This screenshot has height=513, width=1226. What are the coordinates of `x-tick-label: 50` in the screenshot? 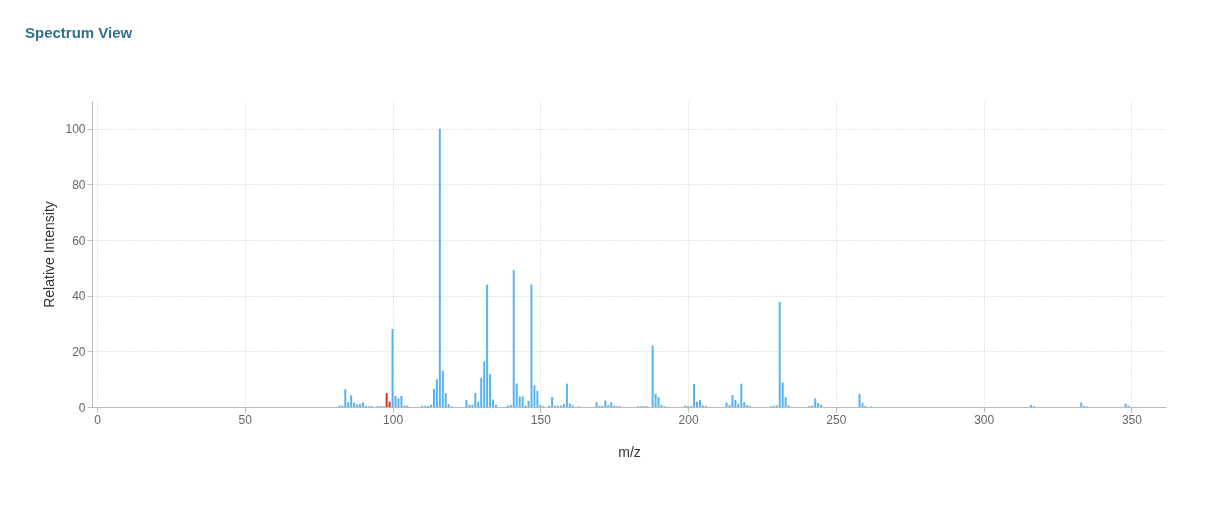 It's located at (245, 419).